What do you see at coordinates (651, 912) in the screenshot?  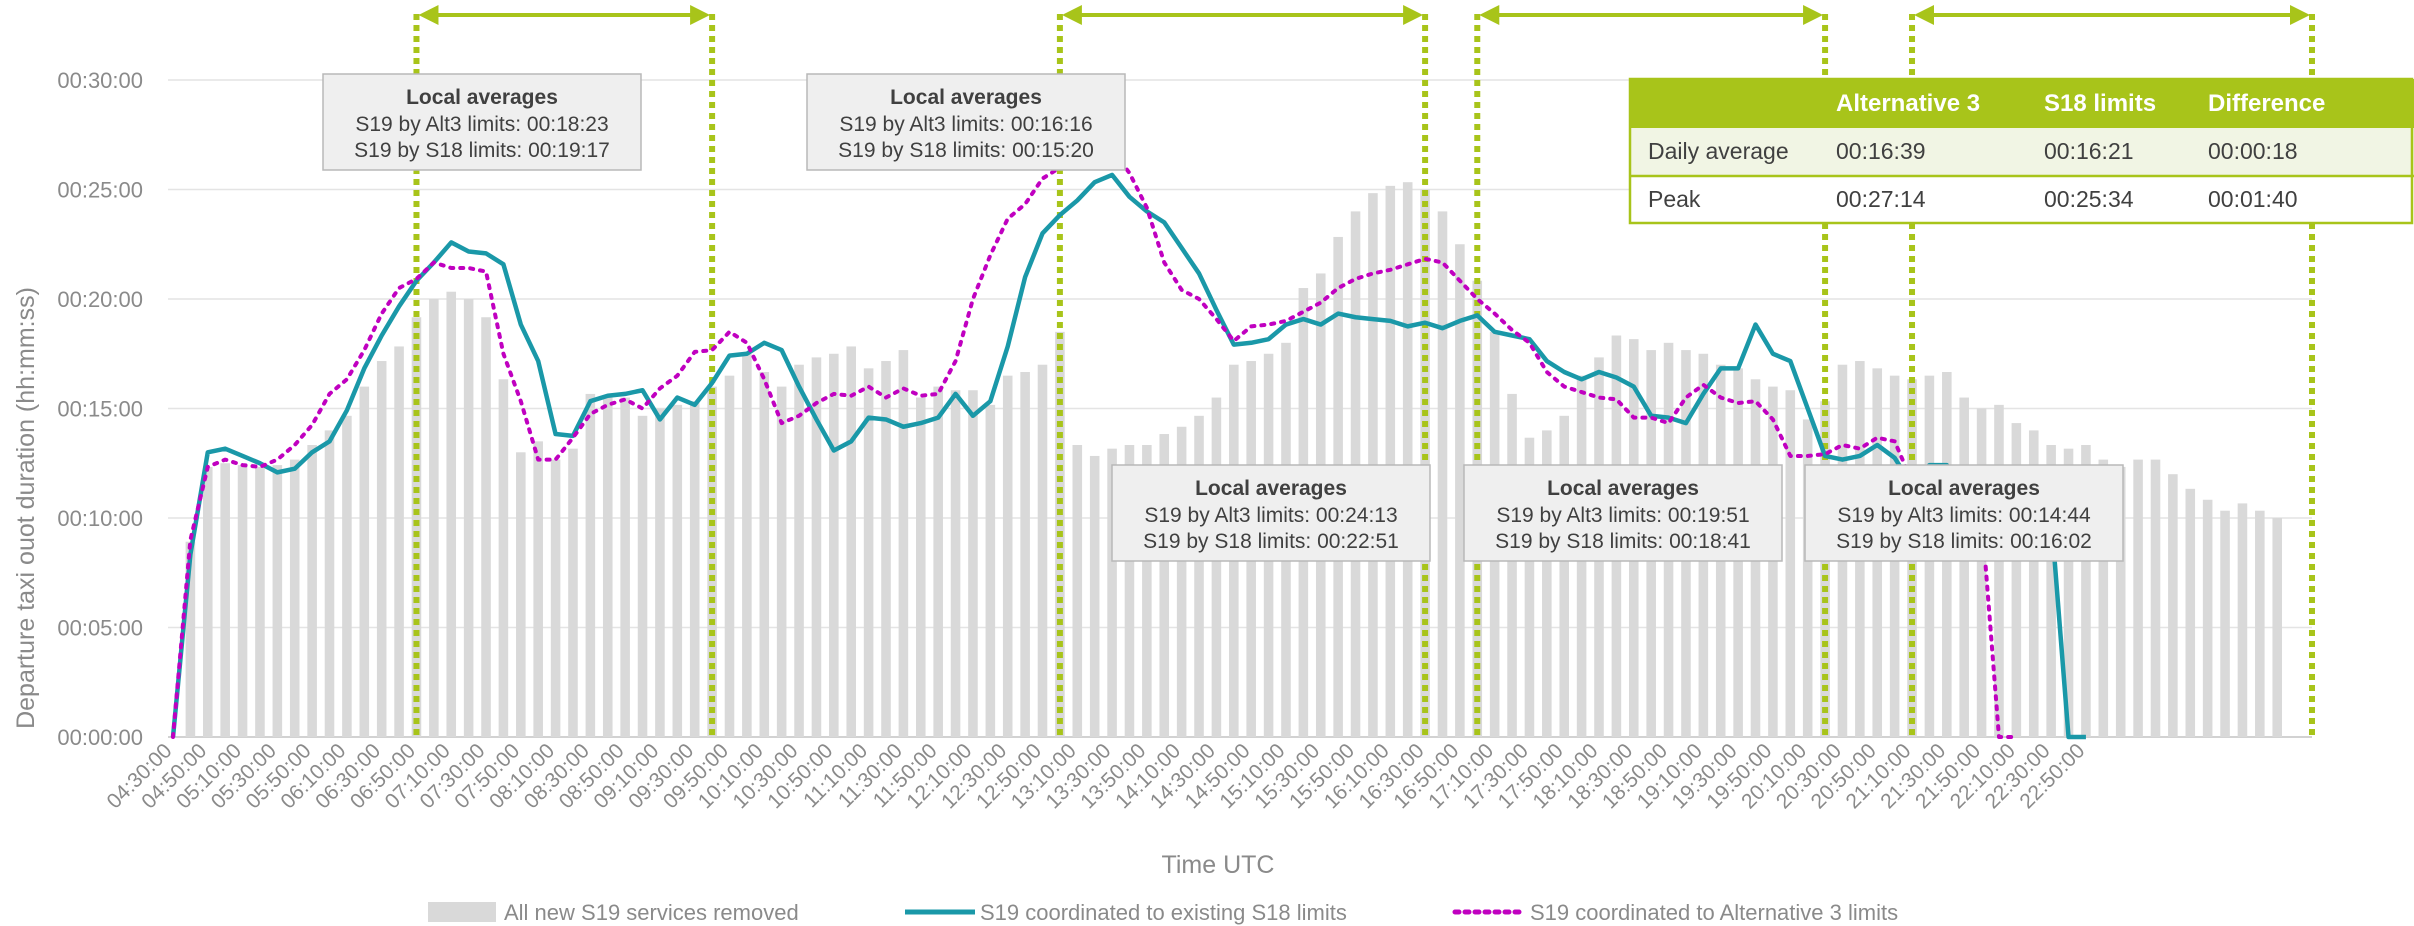 I see `legend-label-bars: All new S19 services removed` at bounding box center [651, 912].